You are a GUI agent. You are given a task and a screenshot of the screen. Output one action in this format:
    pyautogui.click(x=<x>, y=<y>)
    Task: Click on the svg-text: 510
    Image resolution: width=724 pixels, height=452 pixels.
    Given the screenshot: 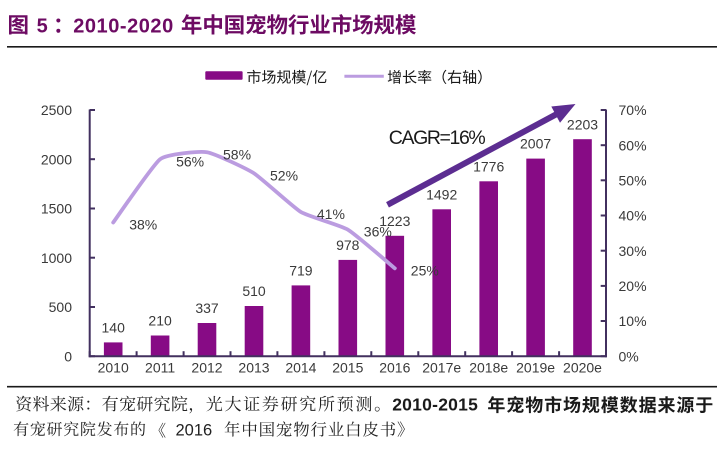 What is the action you would take?
    pyautogui.click(x=254, y=291)
    